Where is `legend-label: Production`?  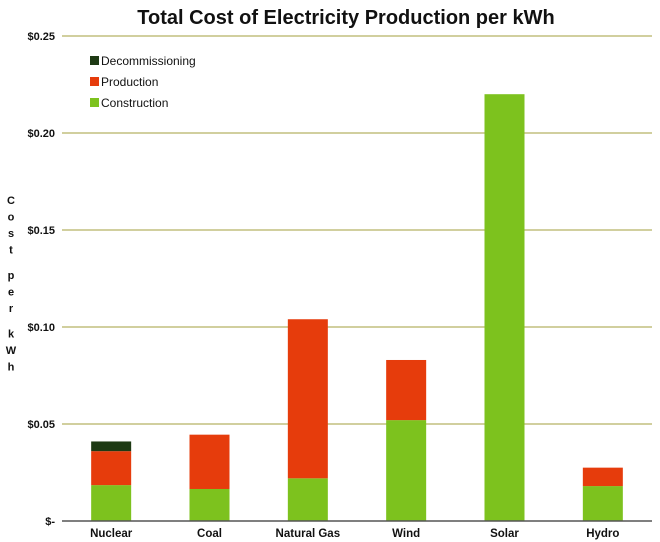 legend-label: Production is located at coordinates (129, 82).